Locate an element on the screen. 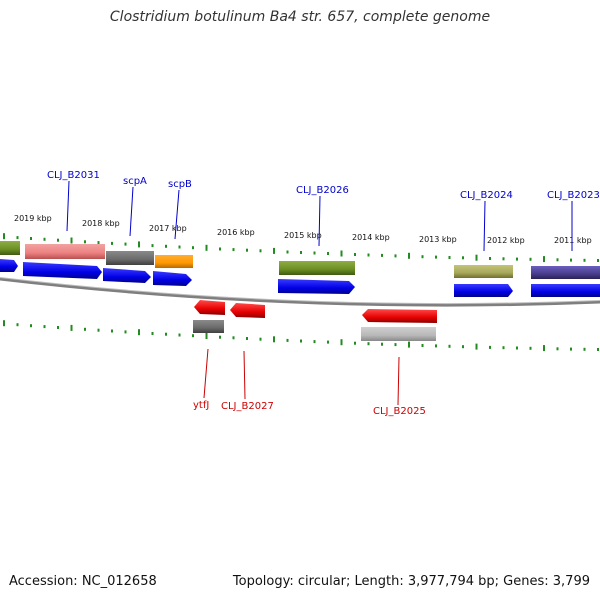 The width and height of the screenshot is (600, 600). gene-label-scpA: scpA is located at coordinates (135, 181).